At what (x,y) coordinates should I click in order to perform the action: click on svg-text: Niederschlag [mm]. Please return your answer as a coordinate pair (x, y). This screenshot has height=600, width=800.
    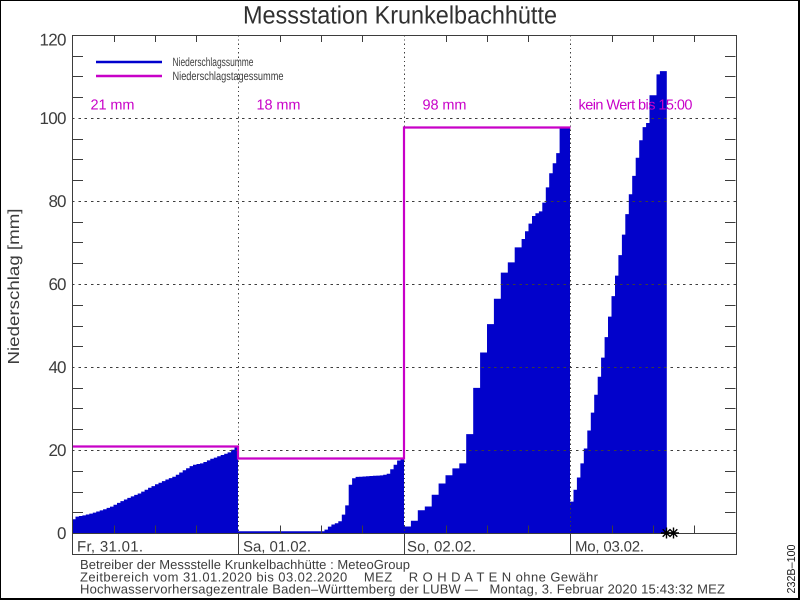
    Looking at the image, I should click on (14, 287).